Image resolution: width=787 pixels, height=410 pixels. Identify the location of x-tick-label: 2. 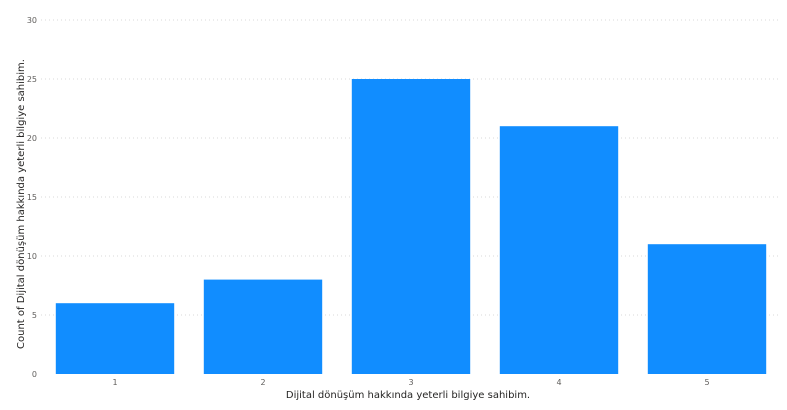
(262, 382).